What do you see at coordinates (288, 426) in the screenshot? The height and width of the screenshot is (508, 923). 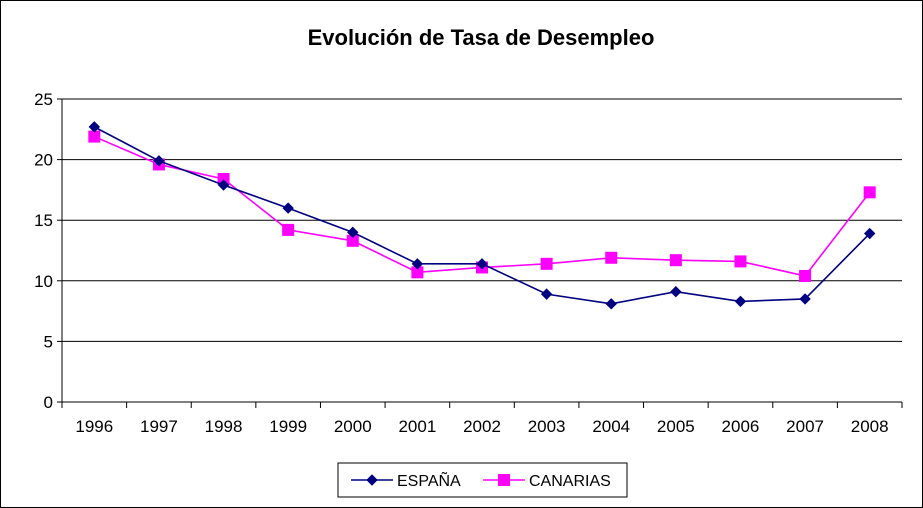 I see `x-tick-label: 1999` at bounding box center [288, 426].